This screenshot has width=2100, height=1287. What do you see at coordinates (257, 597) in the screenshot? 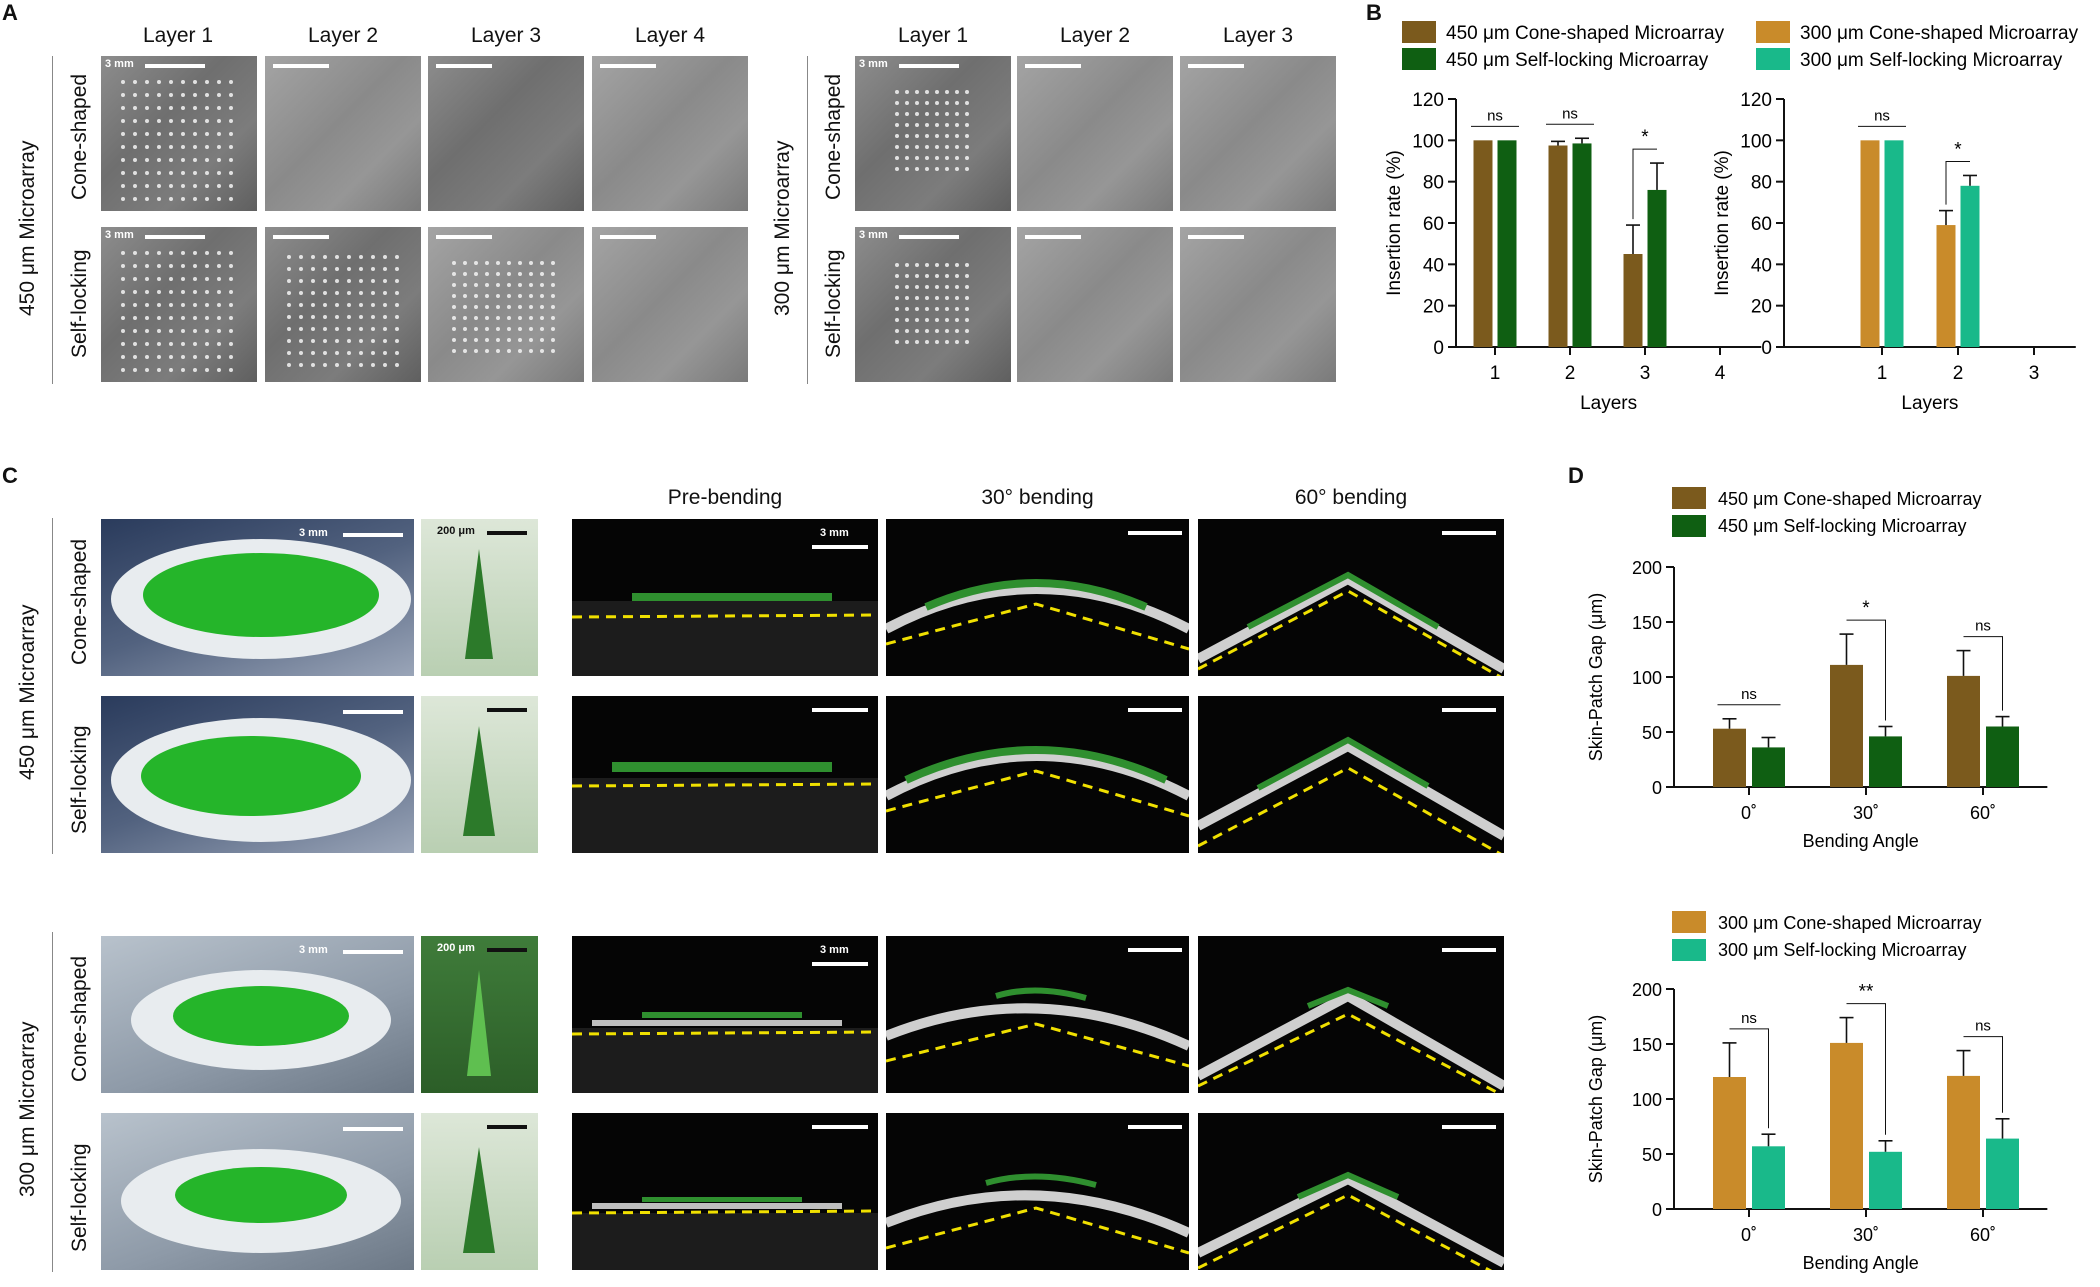
I see `patch-photo-450-cone: 3 mm` at bounding box center [257, 597].